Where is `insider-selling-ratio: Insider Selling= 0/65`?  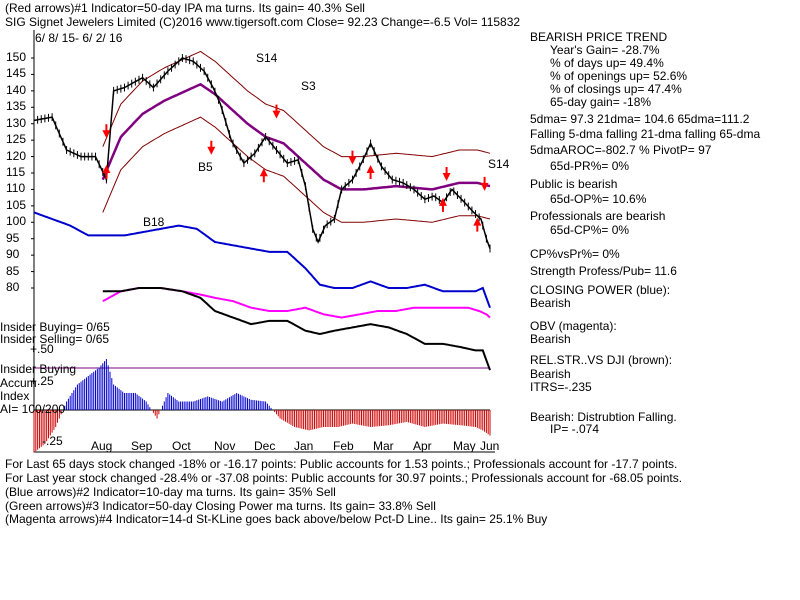 insider-selling-ratio: Insider Selling= 0/65 is located at coordinates (55, 339).